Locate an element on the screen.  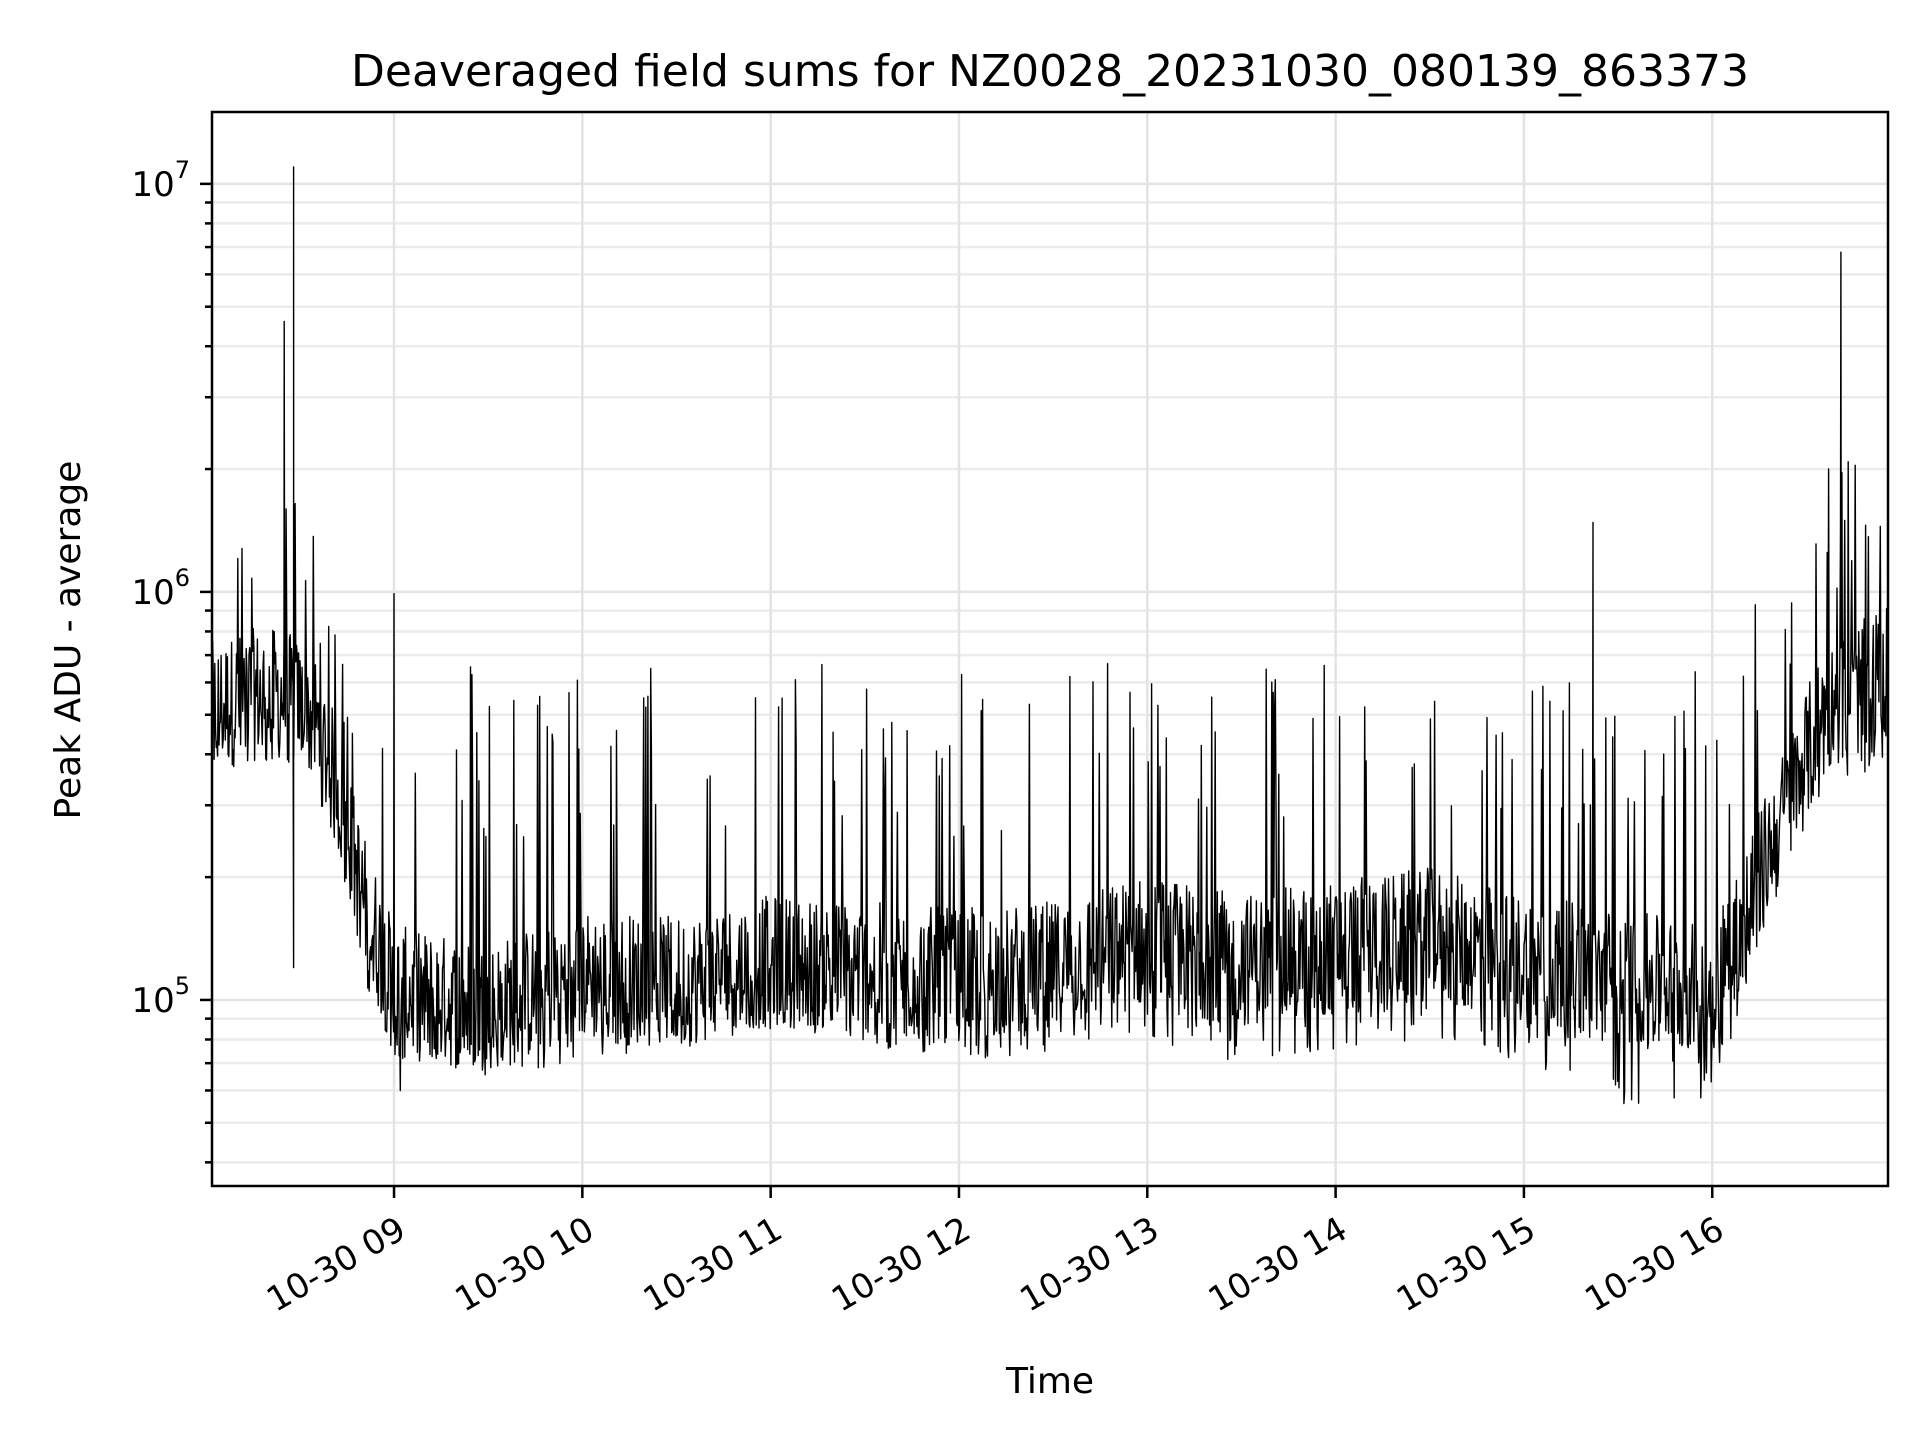
y-tick-label: 10⁷ is located at coordinates (160, 180).